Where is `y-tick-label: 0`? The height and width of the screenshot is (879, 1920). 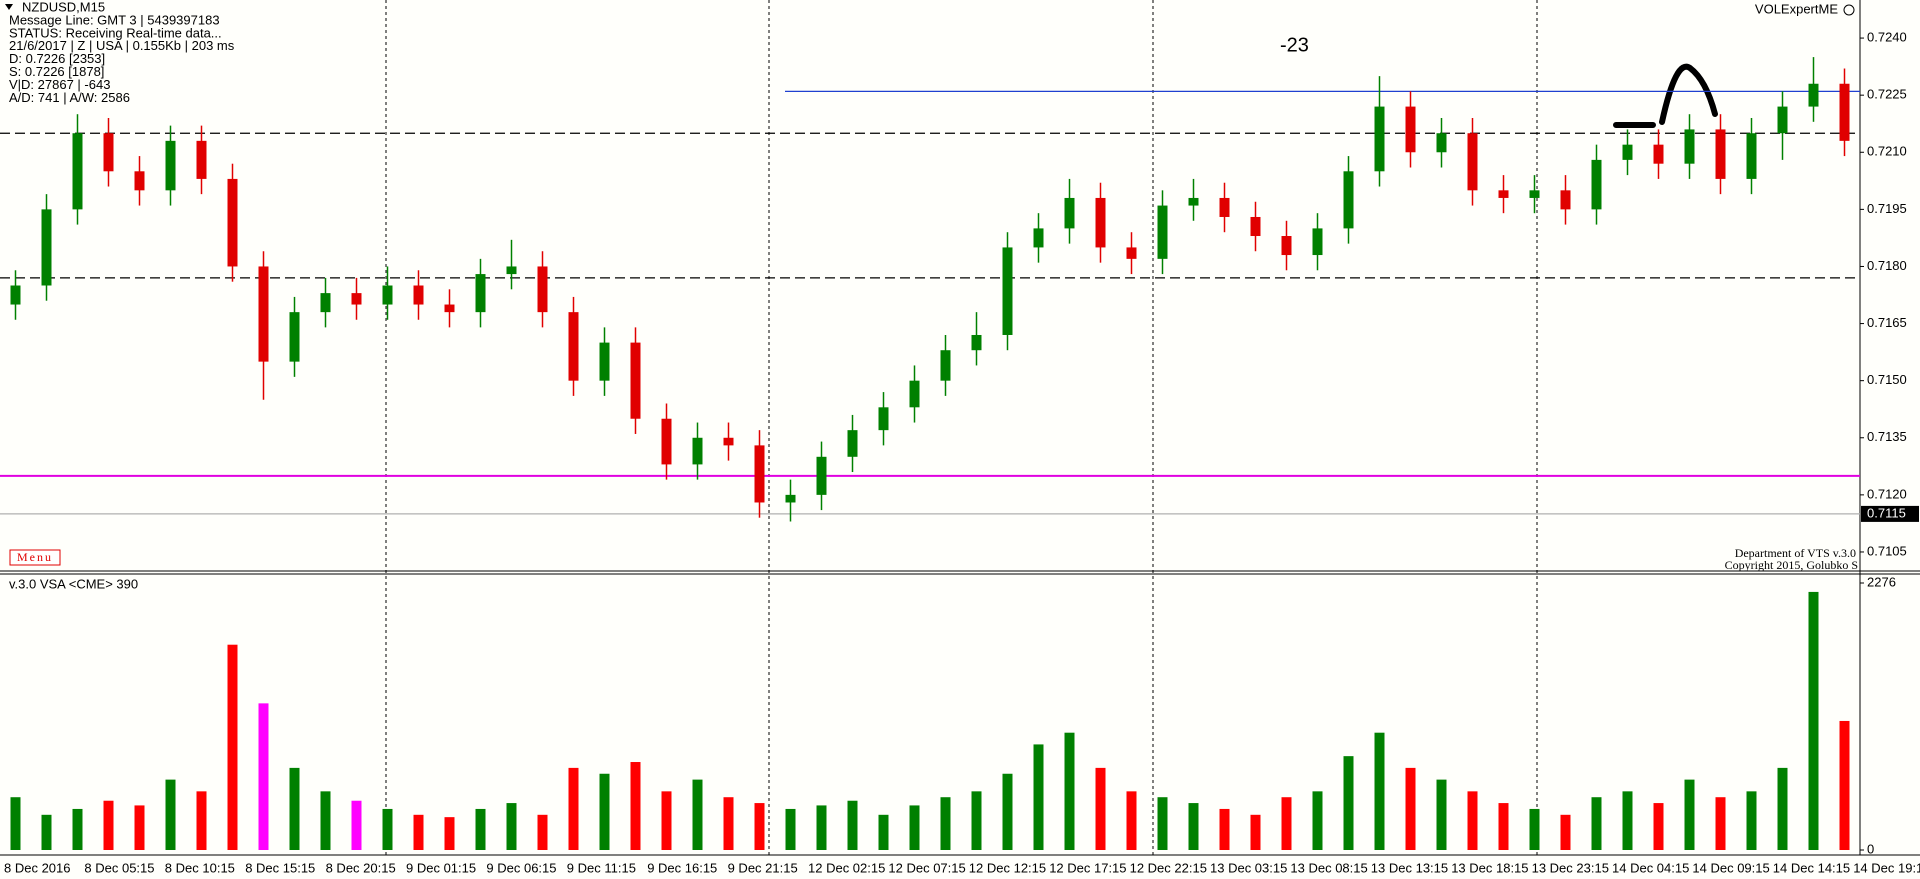
y-tick-label: 0 is located at coordinates (1870, 848).